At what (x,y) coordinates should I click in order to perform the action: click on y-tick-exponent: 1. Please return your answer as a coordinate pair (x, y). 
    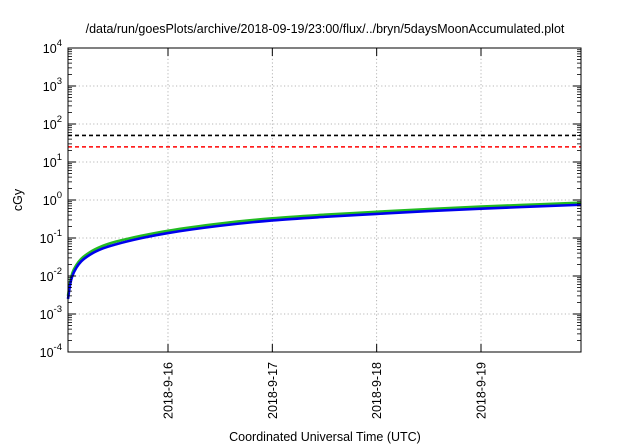
    Looking at the image, I should click on (59, 157).